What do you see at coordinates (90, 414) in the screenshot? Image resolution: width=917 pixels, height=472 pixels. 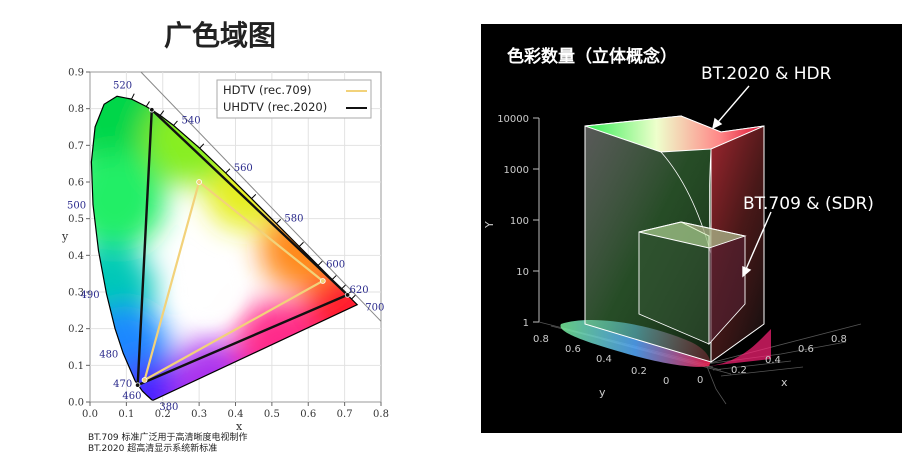 I see `x-tick-label: 0.0` at bounding box center [90, 414].